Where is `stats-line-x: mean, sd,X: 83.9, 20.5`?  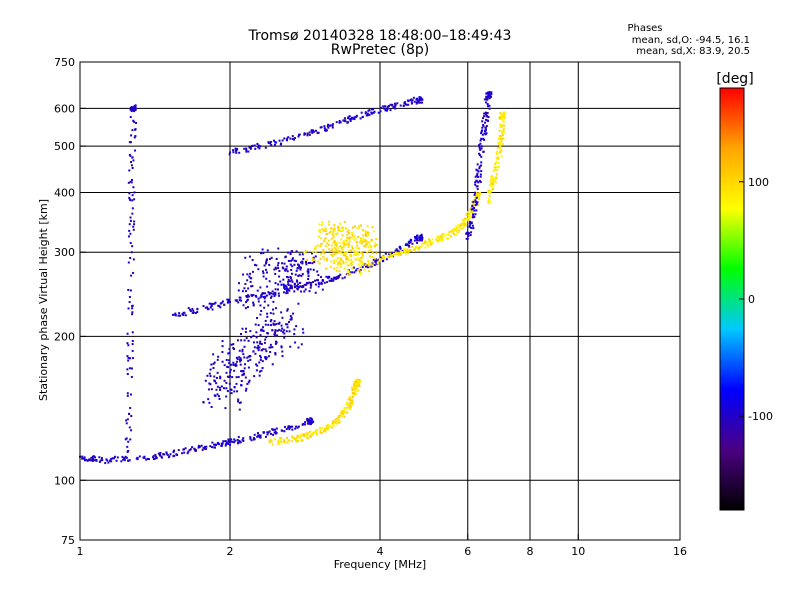 stats-line-x: mean, sd,X: 83.9, 20.5 is located at coordinates (693, 51).